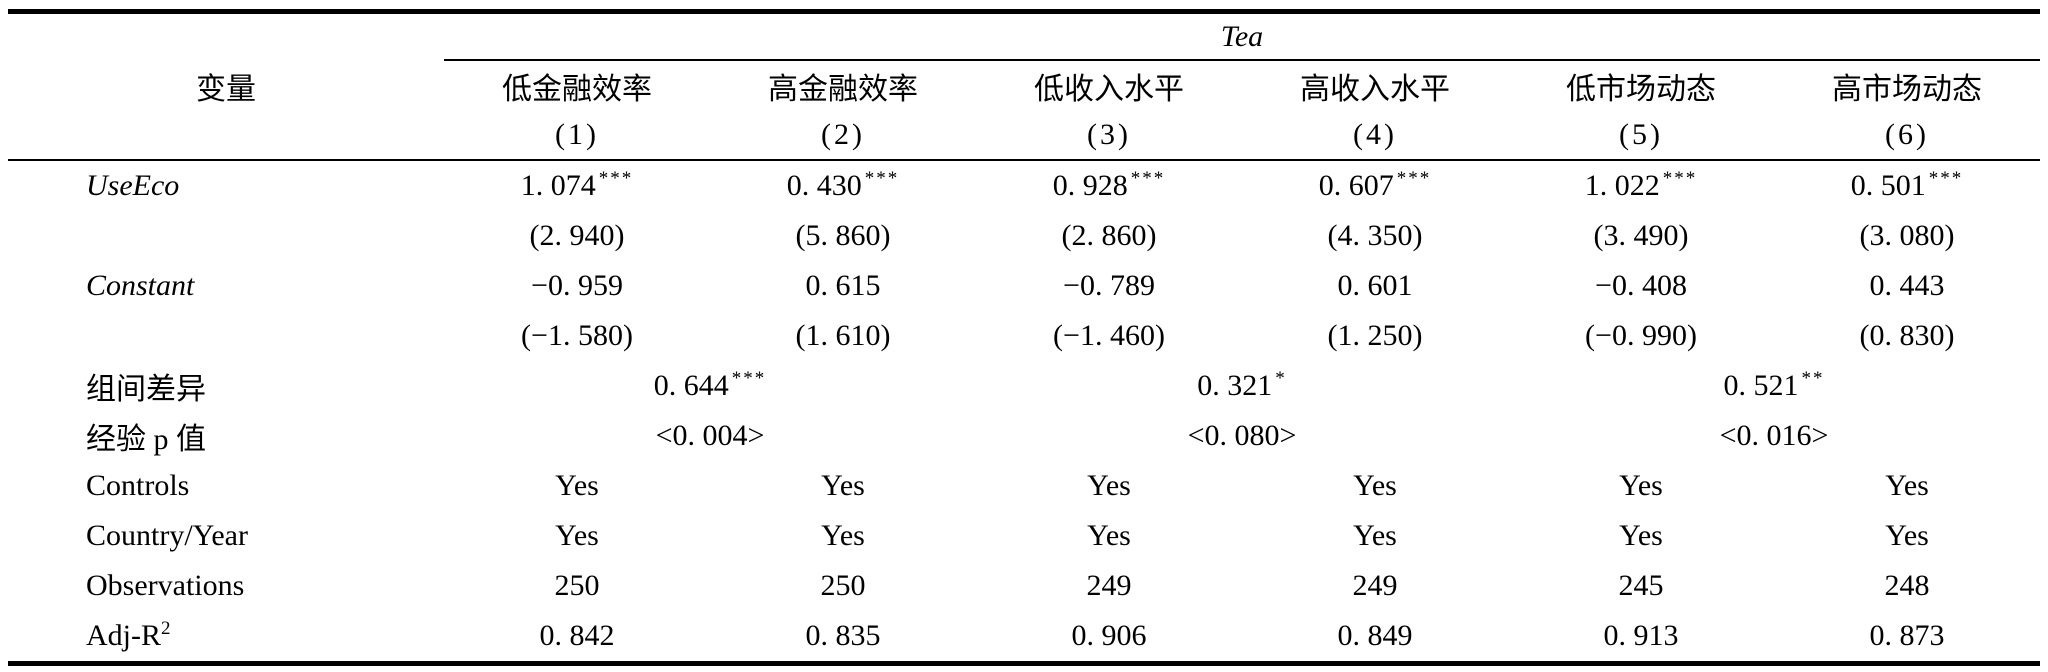  Describe the element at coordinates (226, 36) in the screenshot. I see `corner-blank-cell` at that location.